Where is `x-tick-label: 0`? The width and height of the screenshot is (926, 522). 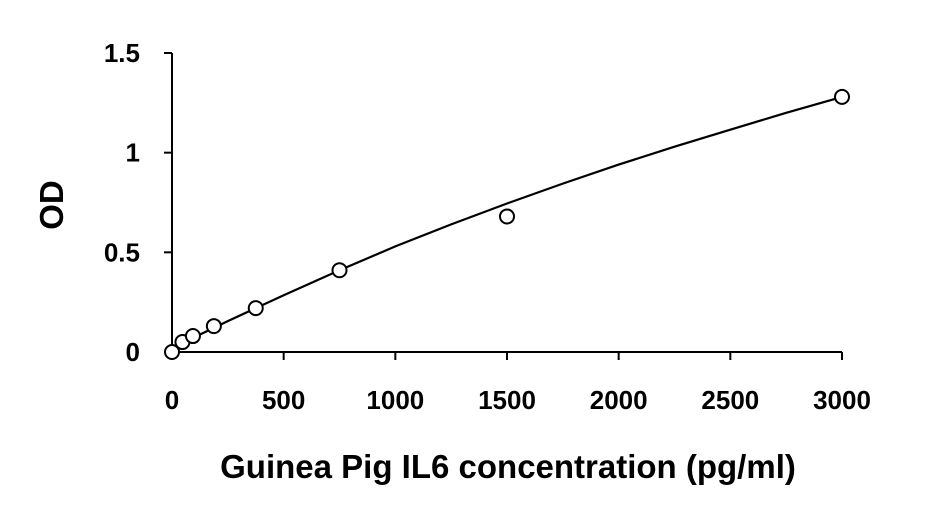 x-tick-label: 0 is located at coordinates (172, 400).